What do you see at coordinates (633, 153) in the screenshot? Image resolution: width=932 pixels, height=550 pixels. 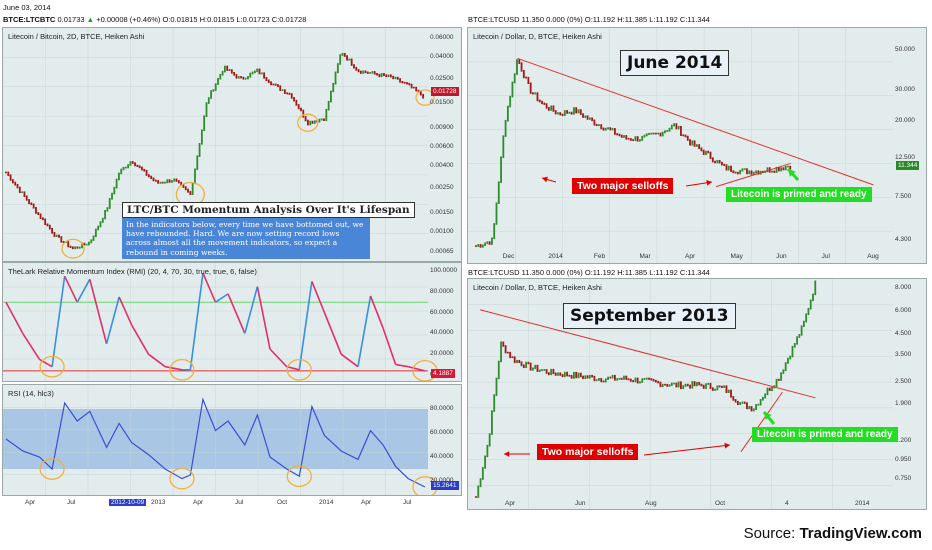 I see `jun-candles` at bounding box center [633, 153].